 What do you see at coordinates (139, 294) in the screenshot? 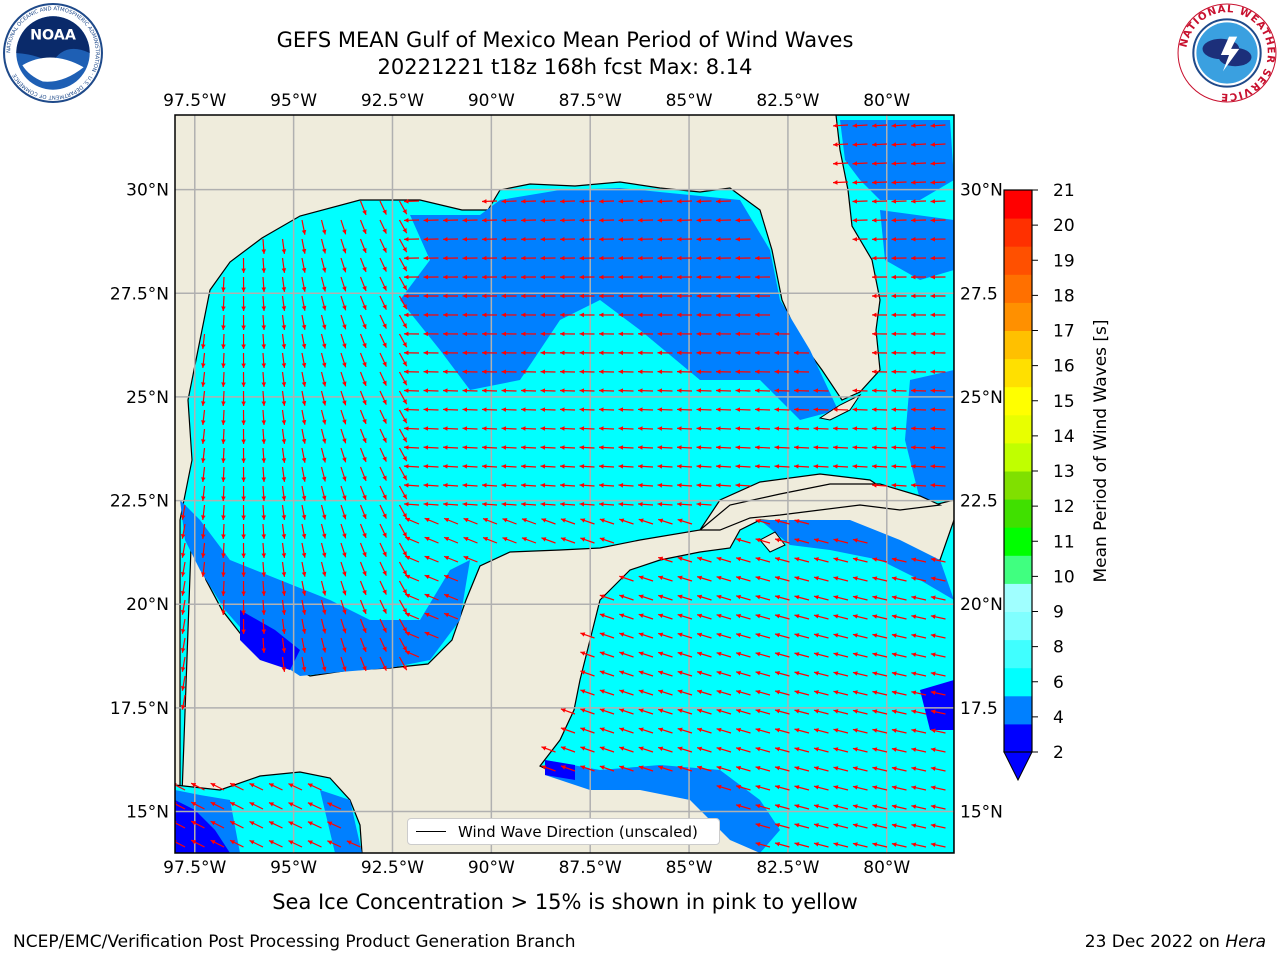
I see `lat-tick-left: 27.5°N` at bounding box center [139, 294].